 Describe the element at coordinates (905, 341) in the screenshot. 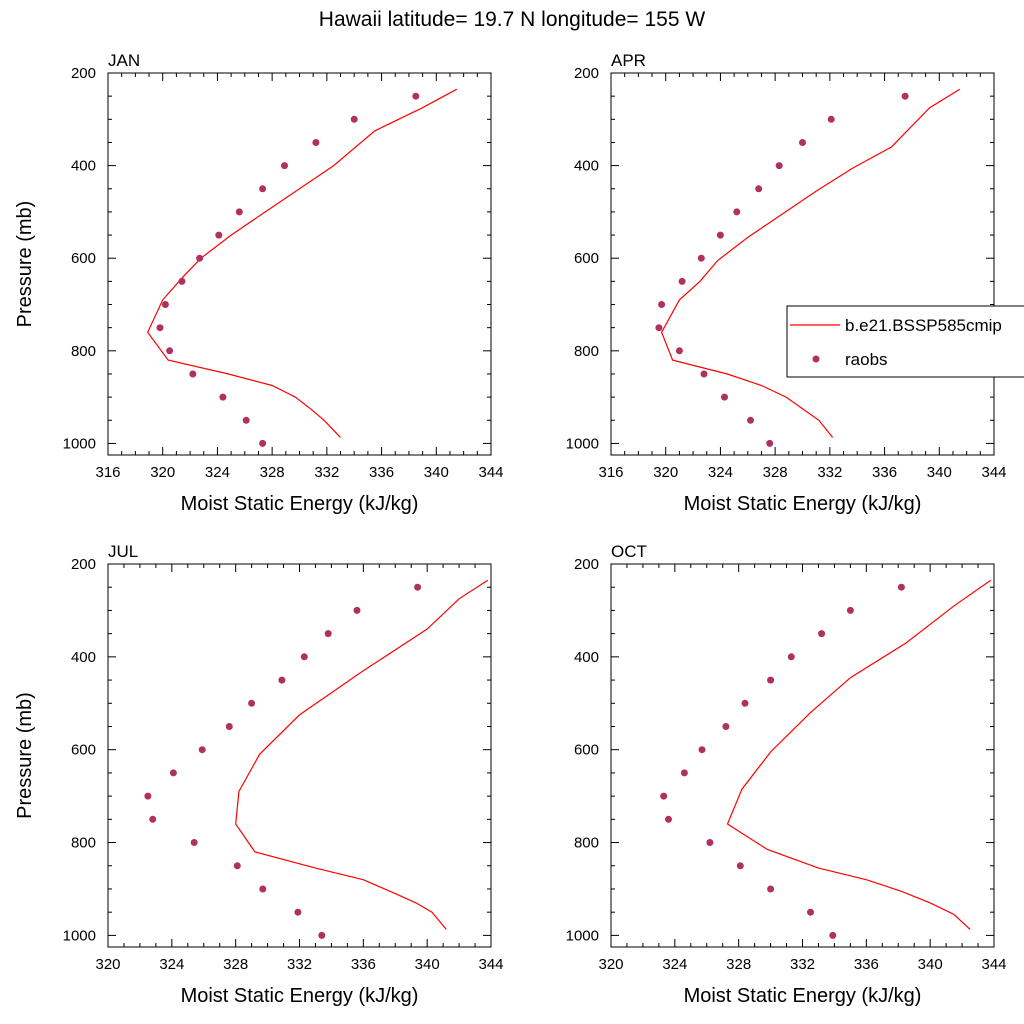

I see `legend-box` at that location.